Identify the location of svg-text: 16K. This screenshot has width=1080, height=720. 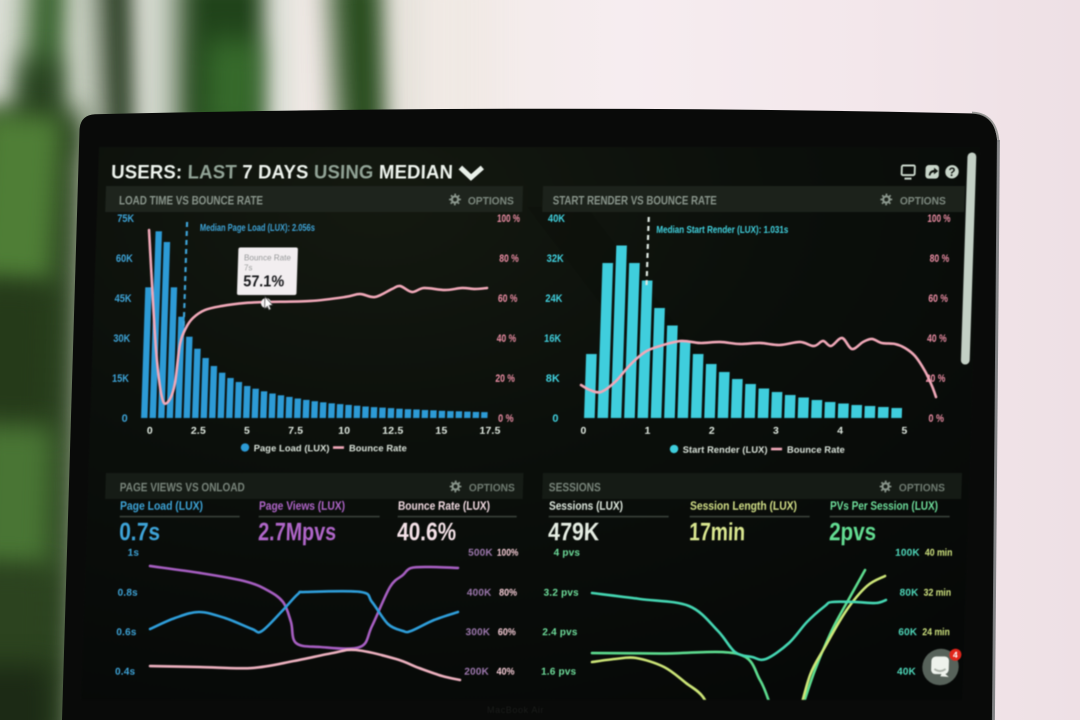
(552, 339).